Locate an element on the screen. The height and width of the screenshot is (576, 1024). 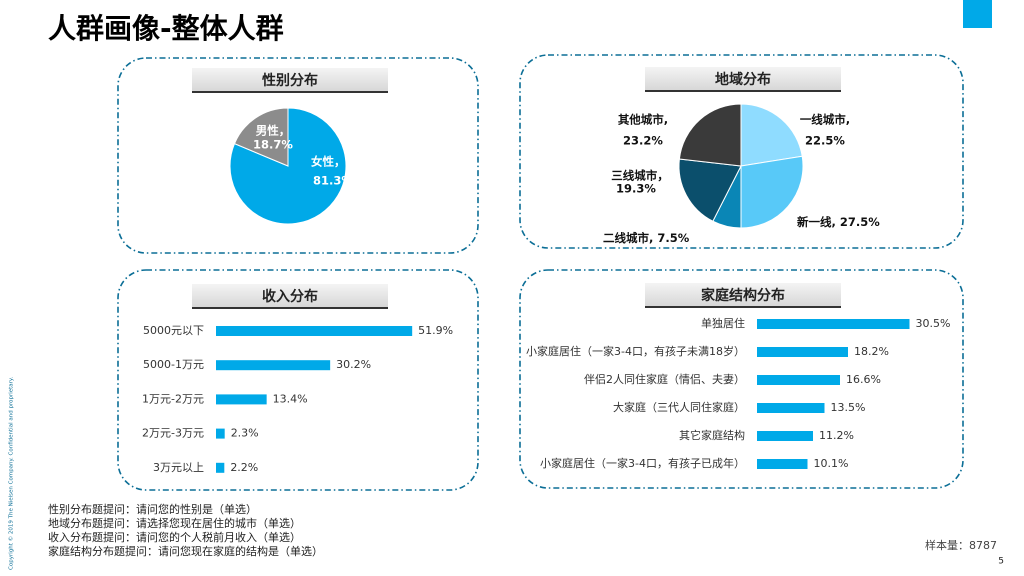
note: 性别分布题提问：请问您的性别是（单选） is located at coordinates (152, 509).